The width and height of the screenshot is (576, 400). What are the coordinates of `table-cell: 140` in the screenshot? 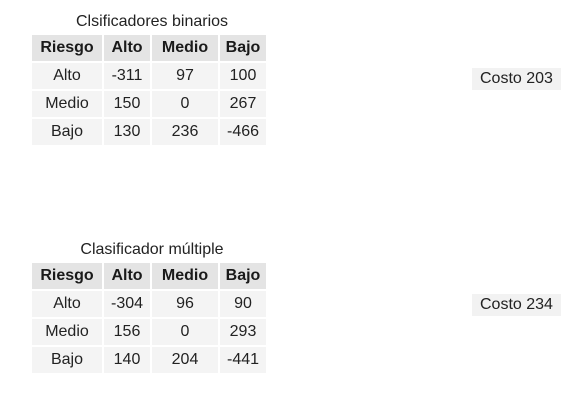 It's located at (127, 360).